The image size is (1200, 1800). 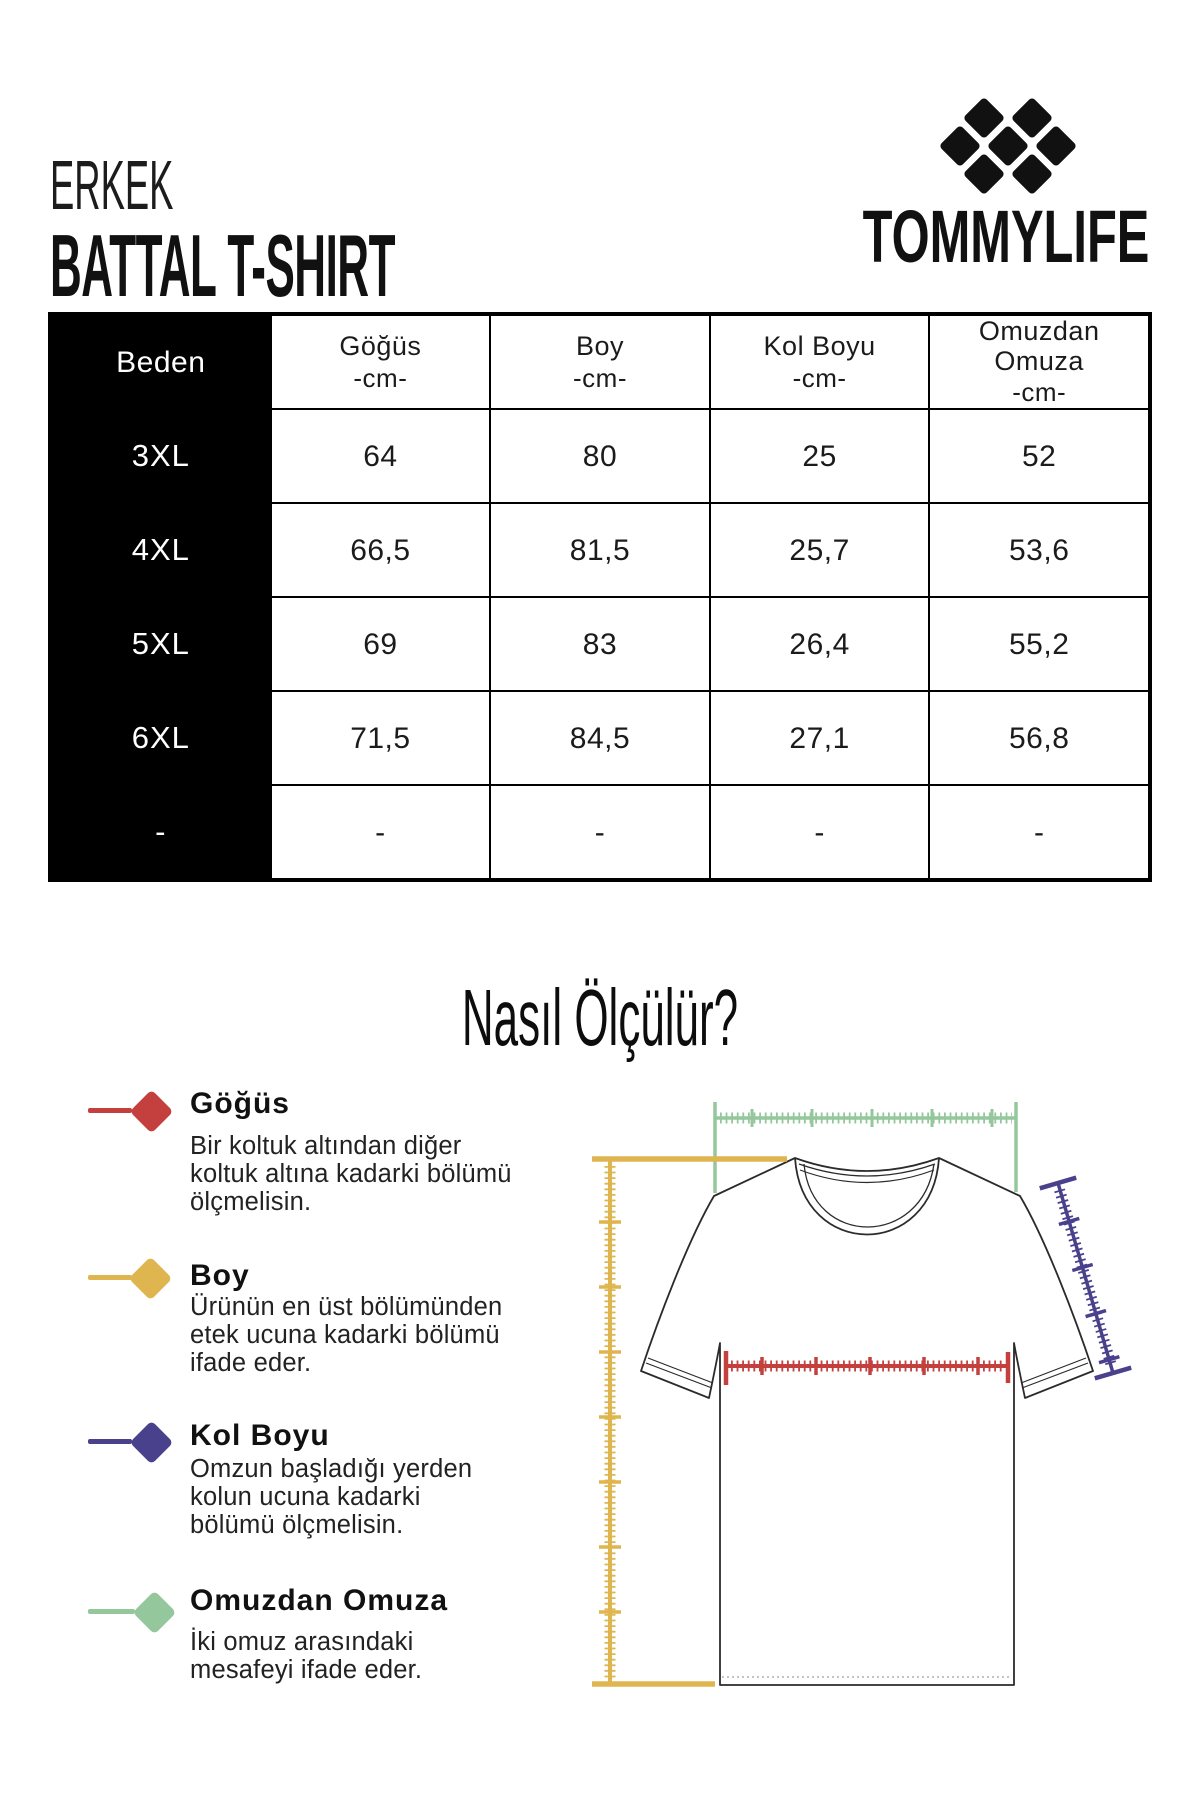 What do you see at coordinates (1039, 346) in the screenshot?
I see `column-label: Omuzdan Omuza` at bounding box center [1039, 346].